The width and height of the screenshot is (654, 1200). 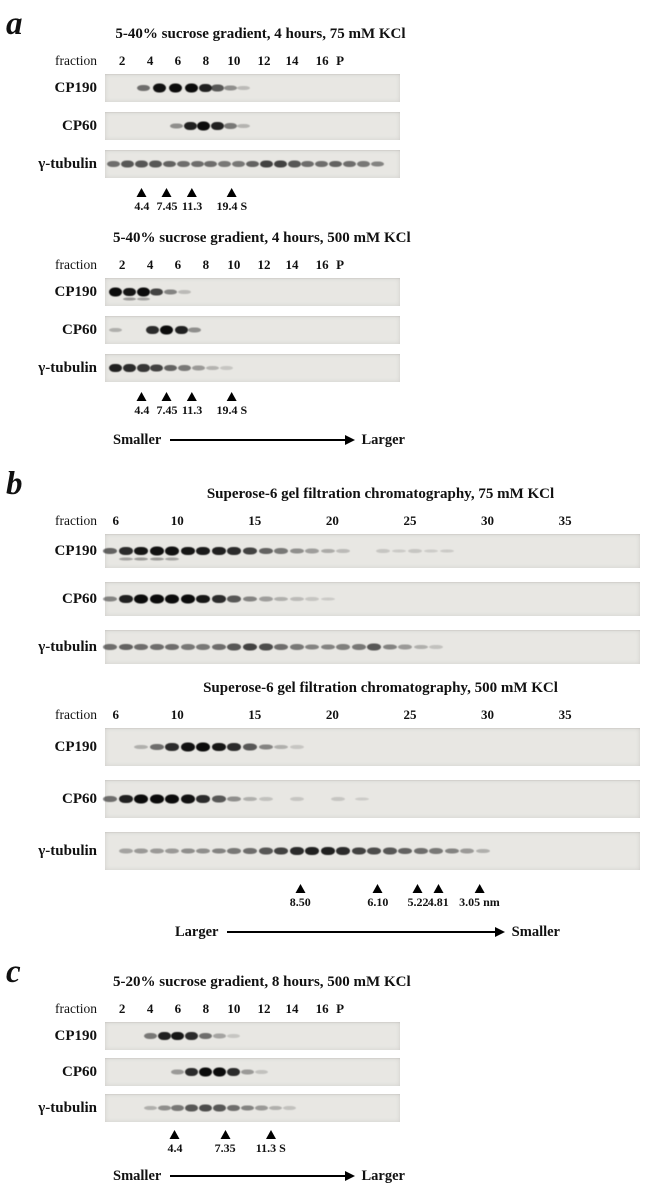 I want to click on marker-value: 11.3 S, so click(x=270, y=1148).